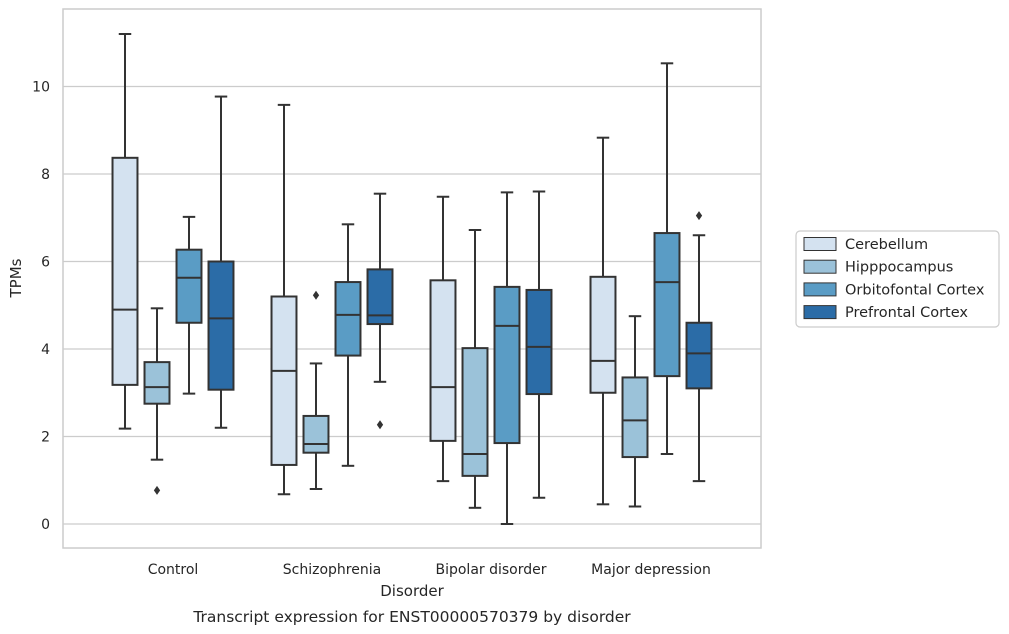 The height and width of the screenshot is (634, 1009). I want to click on x-tick-label: Major depression, so click(651, 570).